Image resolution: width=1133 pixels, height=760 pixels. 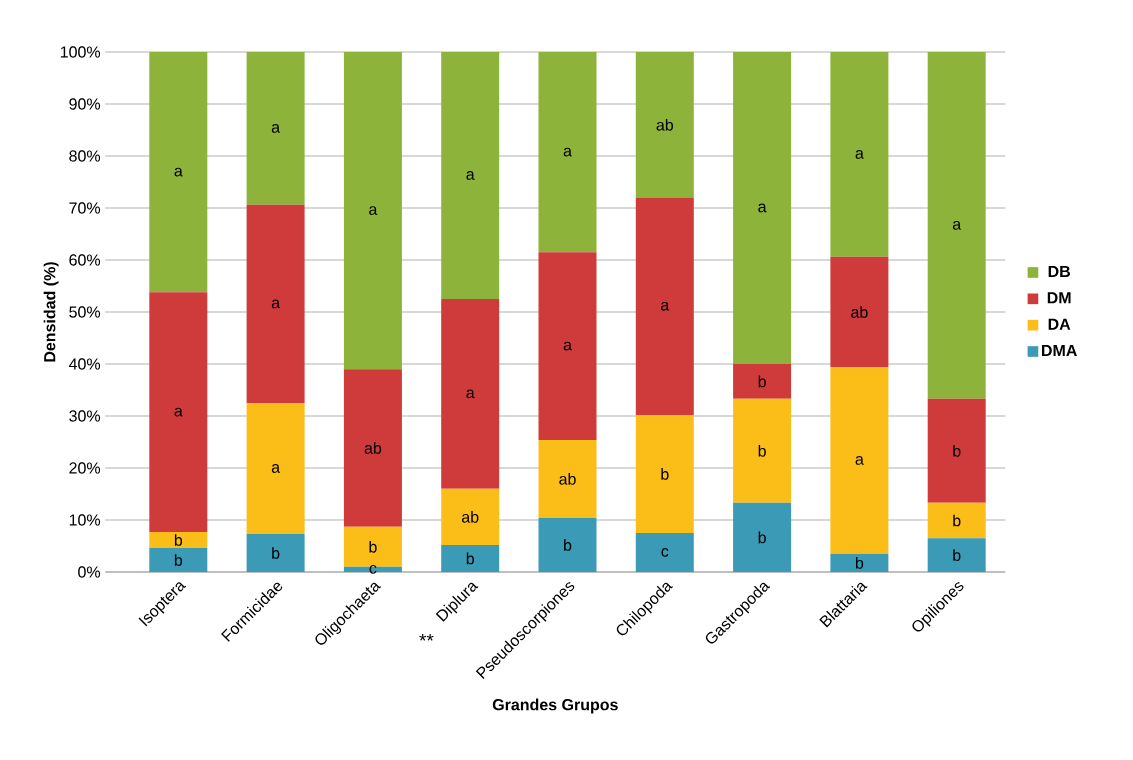 What do you see at coordinates (1059, 298) in the screenshot?
I see `legend-label: DM` at bounding box center [1059, 298].